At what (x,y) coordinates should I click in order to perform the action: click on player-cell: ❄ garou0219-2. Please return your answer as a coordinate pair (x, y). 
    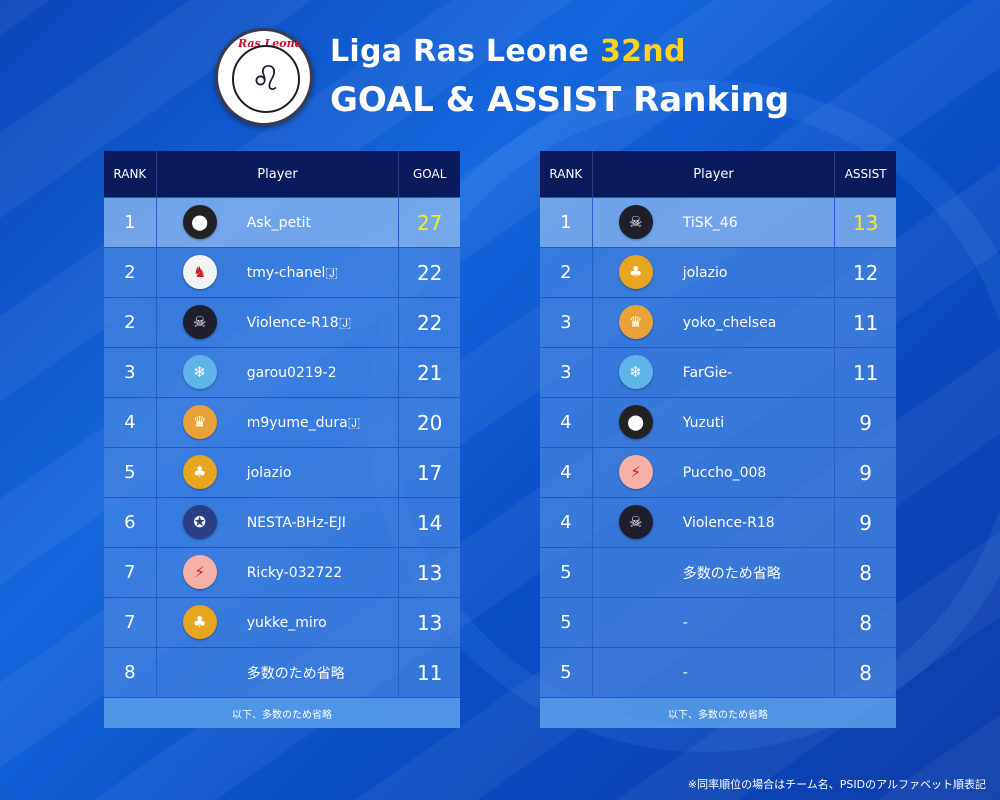
    Looking at the image, I should click on (278, 372).